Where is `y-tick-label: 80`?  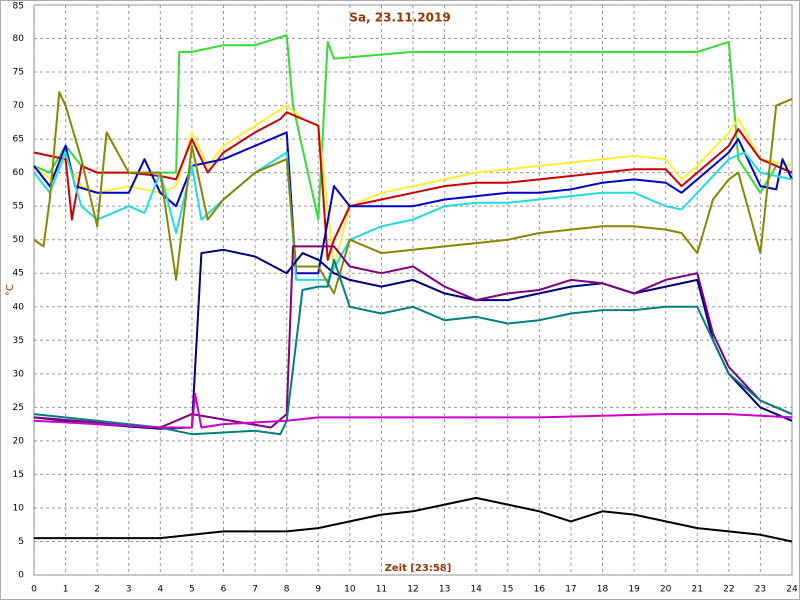
y-tick-label: 80 is located at coordinates (19, 39).